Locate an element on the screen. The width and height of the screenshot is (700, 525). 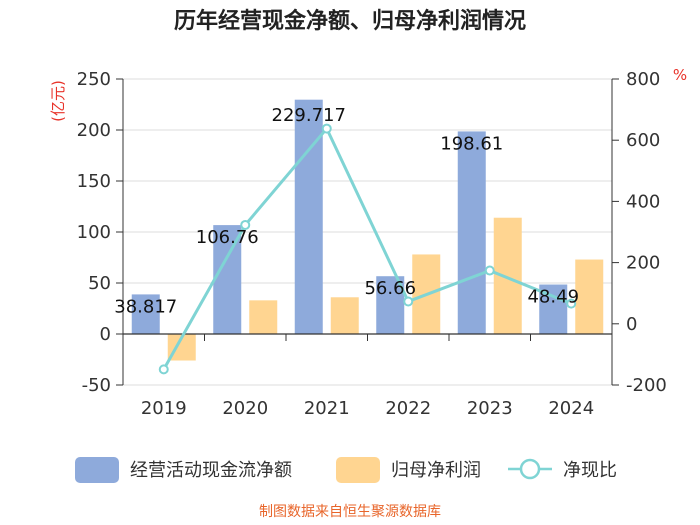
source-note: 制图数据来自恒生聚源数据库 is located at coordinates (350, 512).